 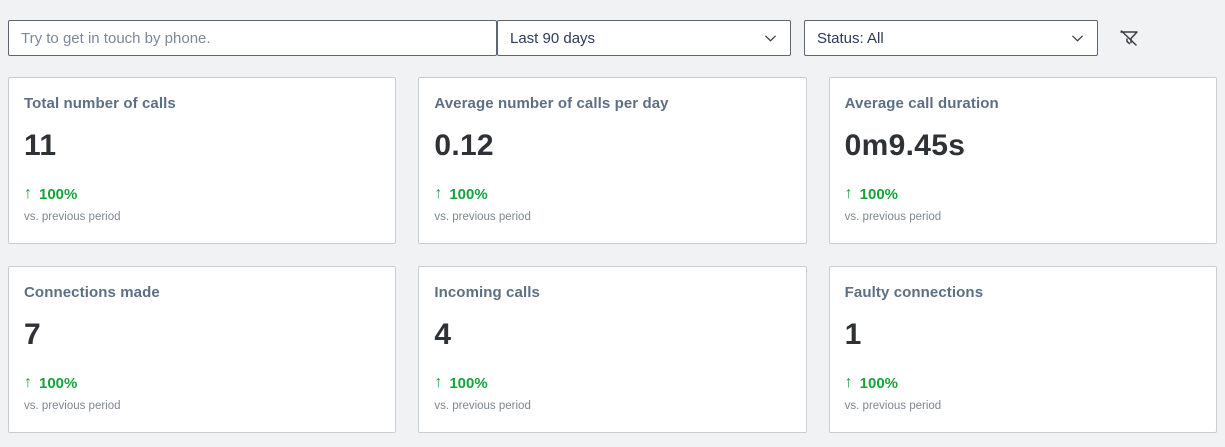 I want to click on card-title: Incoming calls, so click(x=487, y=292).